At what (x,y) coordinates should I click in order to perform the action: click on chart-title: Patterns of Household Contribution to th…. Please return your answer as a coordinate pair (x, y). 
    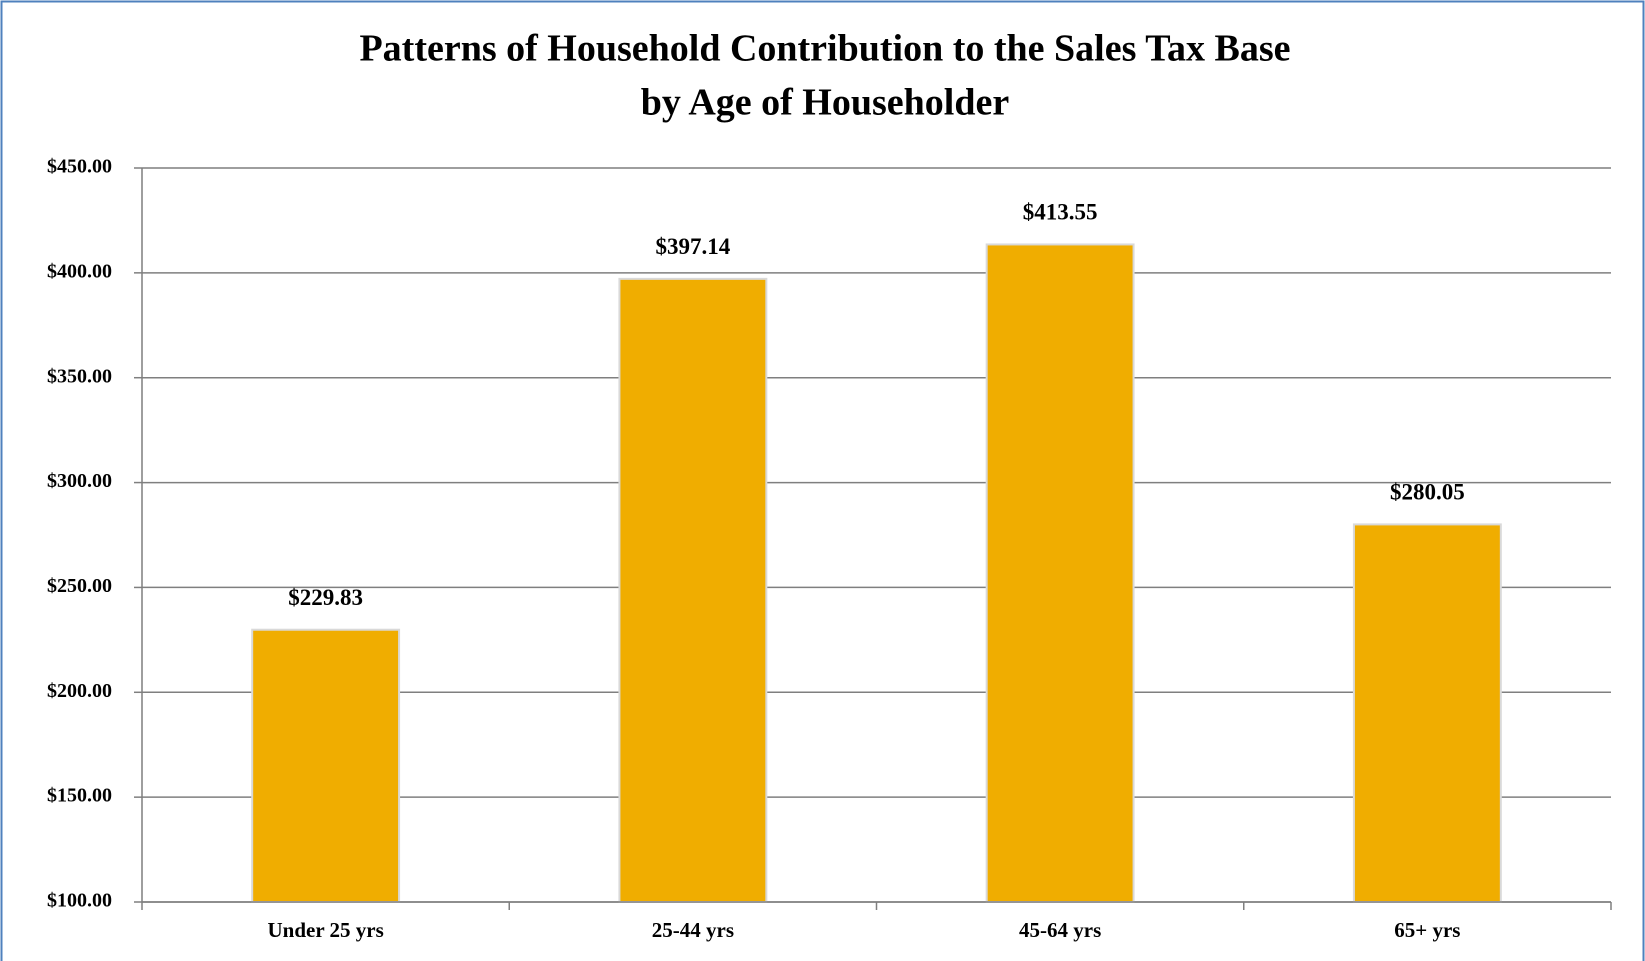
    Looking at the image, I should click on (824, 49).